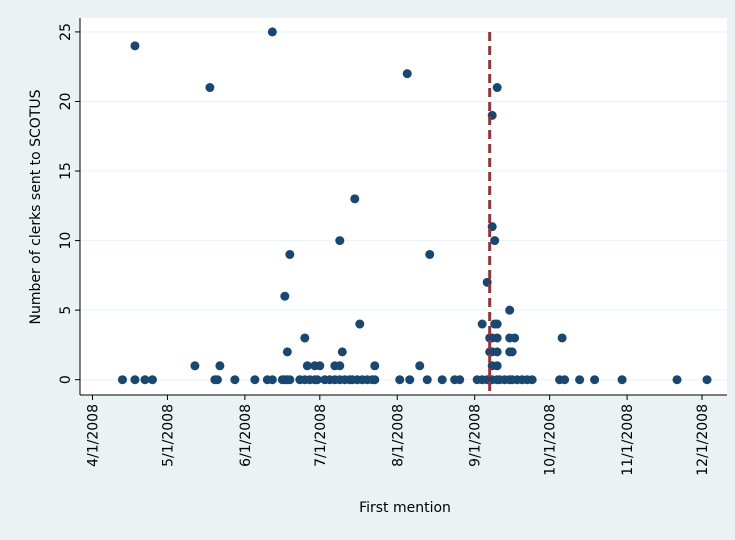 The width and height of the screenshot is (735, 540). I want to click on x-tick-label: 6/1/2008, so click(246, 435).